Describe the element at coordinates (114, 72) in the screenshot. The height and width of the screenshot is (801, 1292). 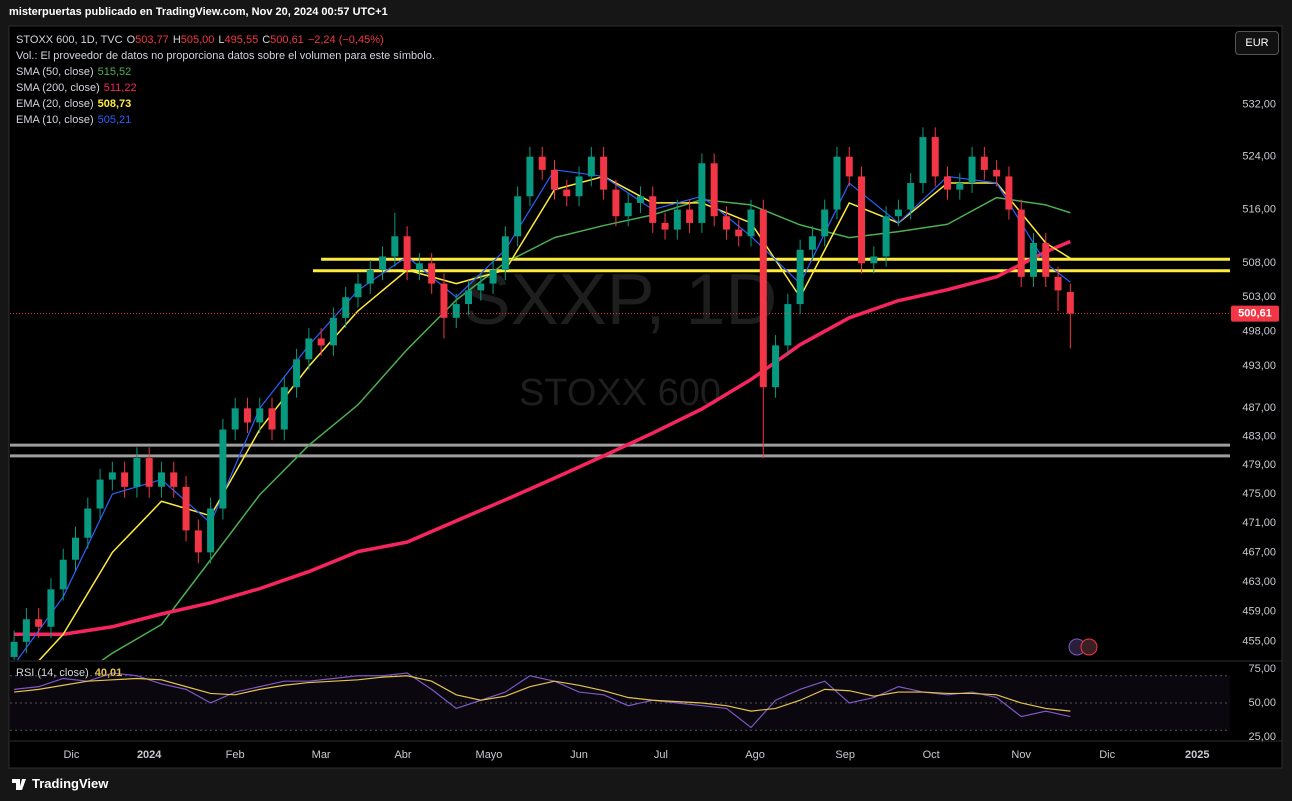
I see `legend-value: 515,52` at that location.